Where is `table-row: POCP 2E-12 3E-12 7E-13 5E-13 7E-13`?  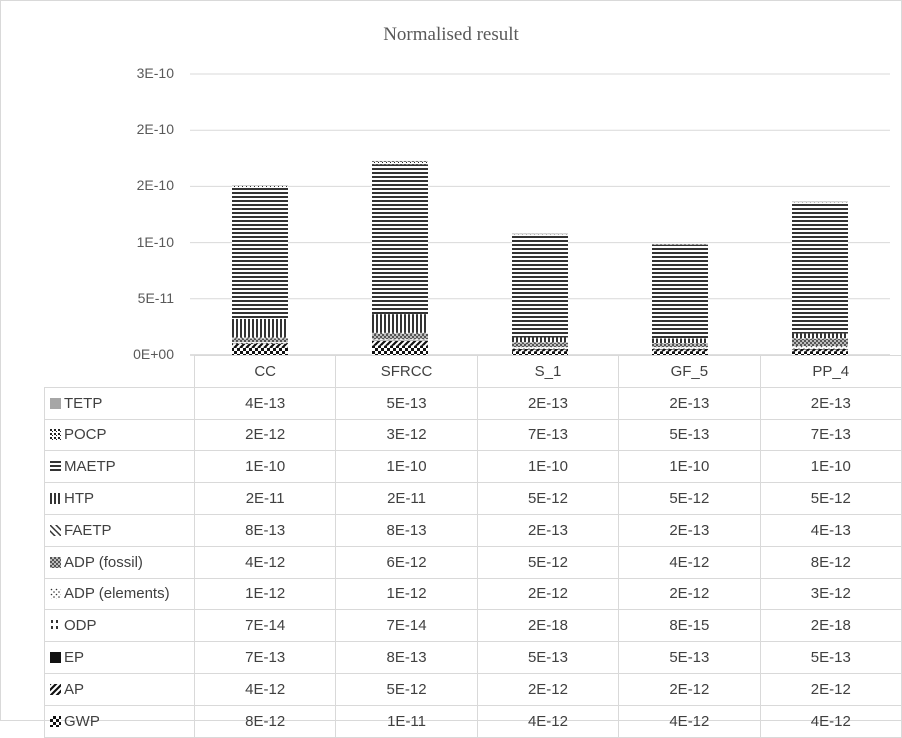 table-row: POCP 2E-12 3E-12 7E-13 5E-13 7E-13 is located at coordinates (473, 435).